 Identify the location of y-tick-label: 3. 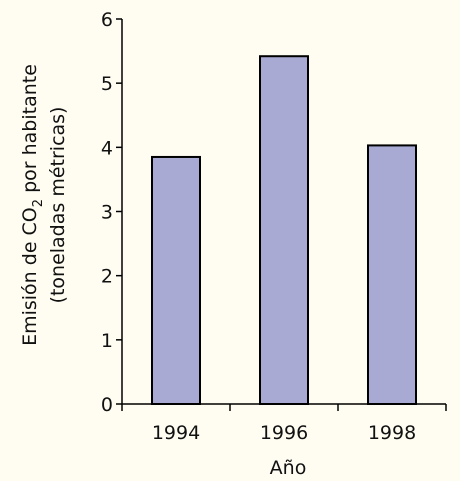
(107, 213).